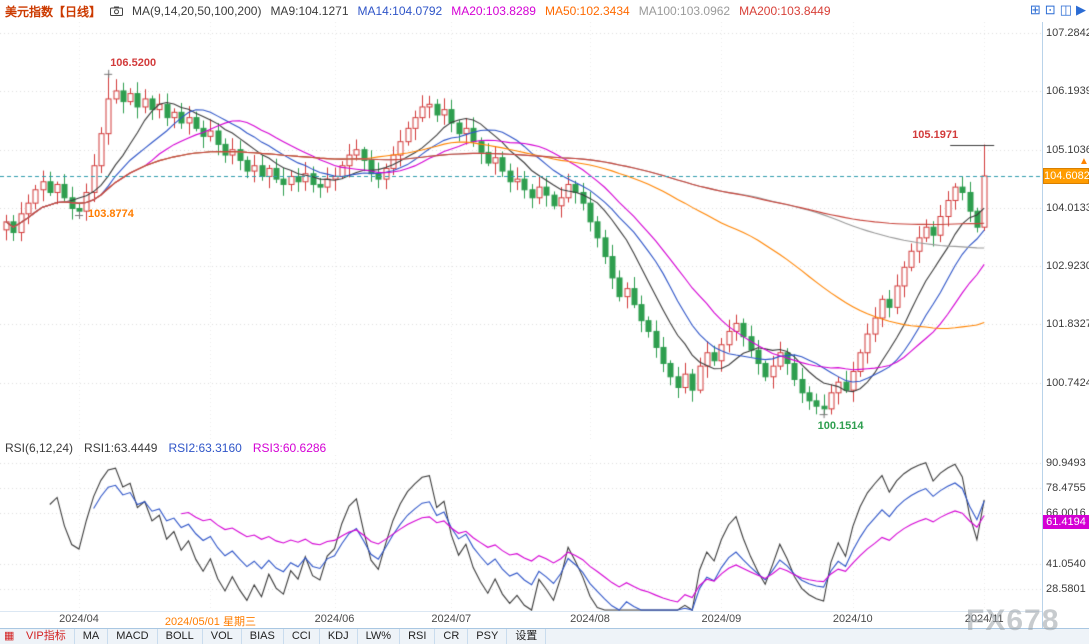  Describe the element at coordinates (521, 611) in the screenshot. I see `panel-divider-line` at that location.